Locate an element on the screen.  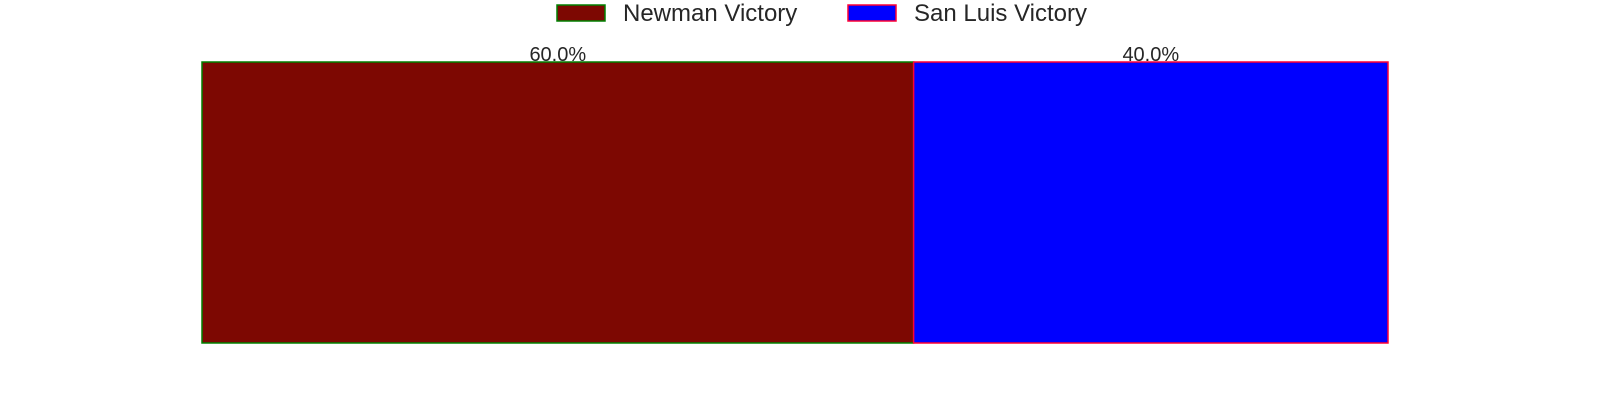
value-label-san-luis-victory: 40.0% is located at coordinates (1150, 55).